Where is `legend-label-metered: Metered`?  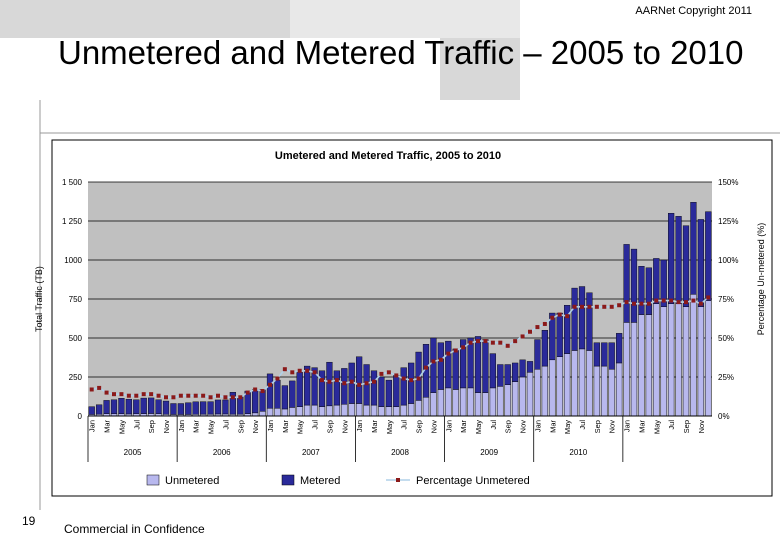 legend-label-metered: Metered is located at coordinates (320, 481).